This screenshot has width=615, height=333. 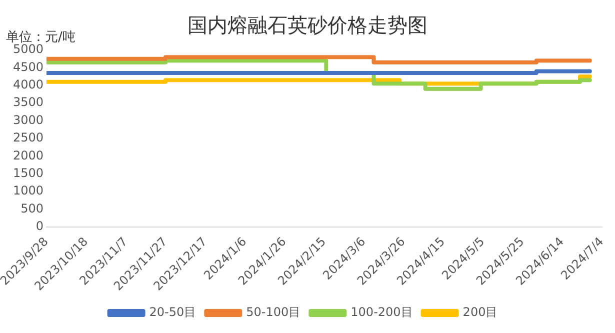 I want to click on y-tick-label: 2500, so click(x=28, y=137).